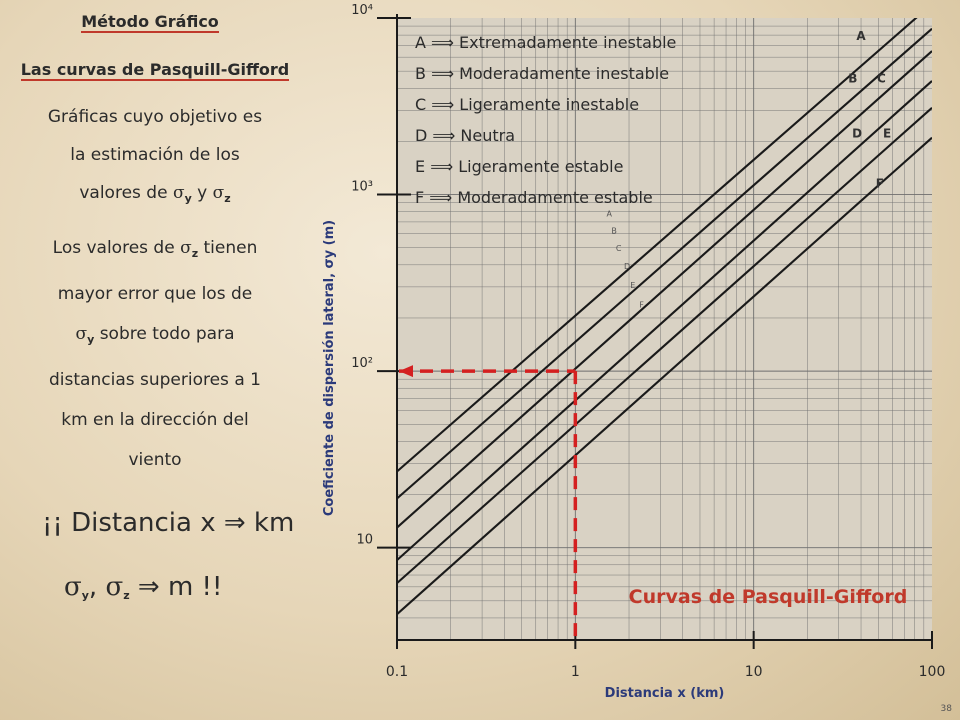 The height and width of the screenshot is (720, 960). Describe the element at coordinates (168, 523) in the screenshot. I see `units-note-distance: ¡¡ Distancia x ⇒ km` at that location.